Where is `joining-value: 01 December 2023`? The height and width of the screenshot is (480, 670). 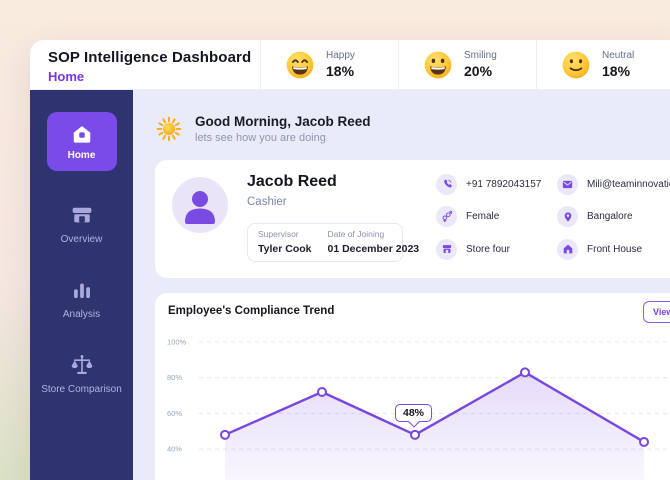
joining-value: 01 December 2023 is located at coordinates (373, 249).